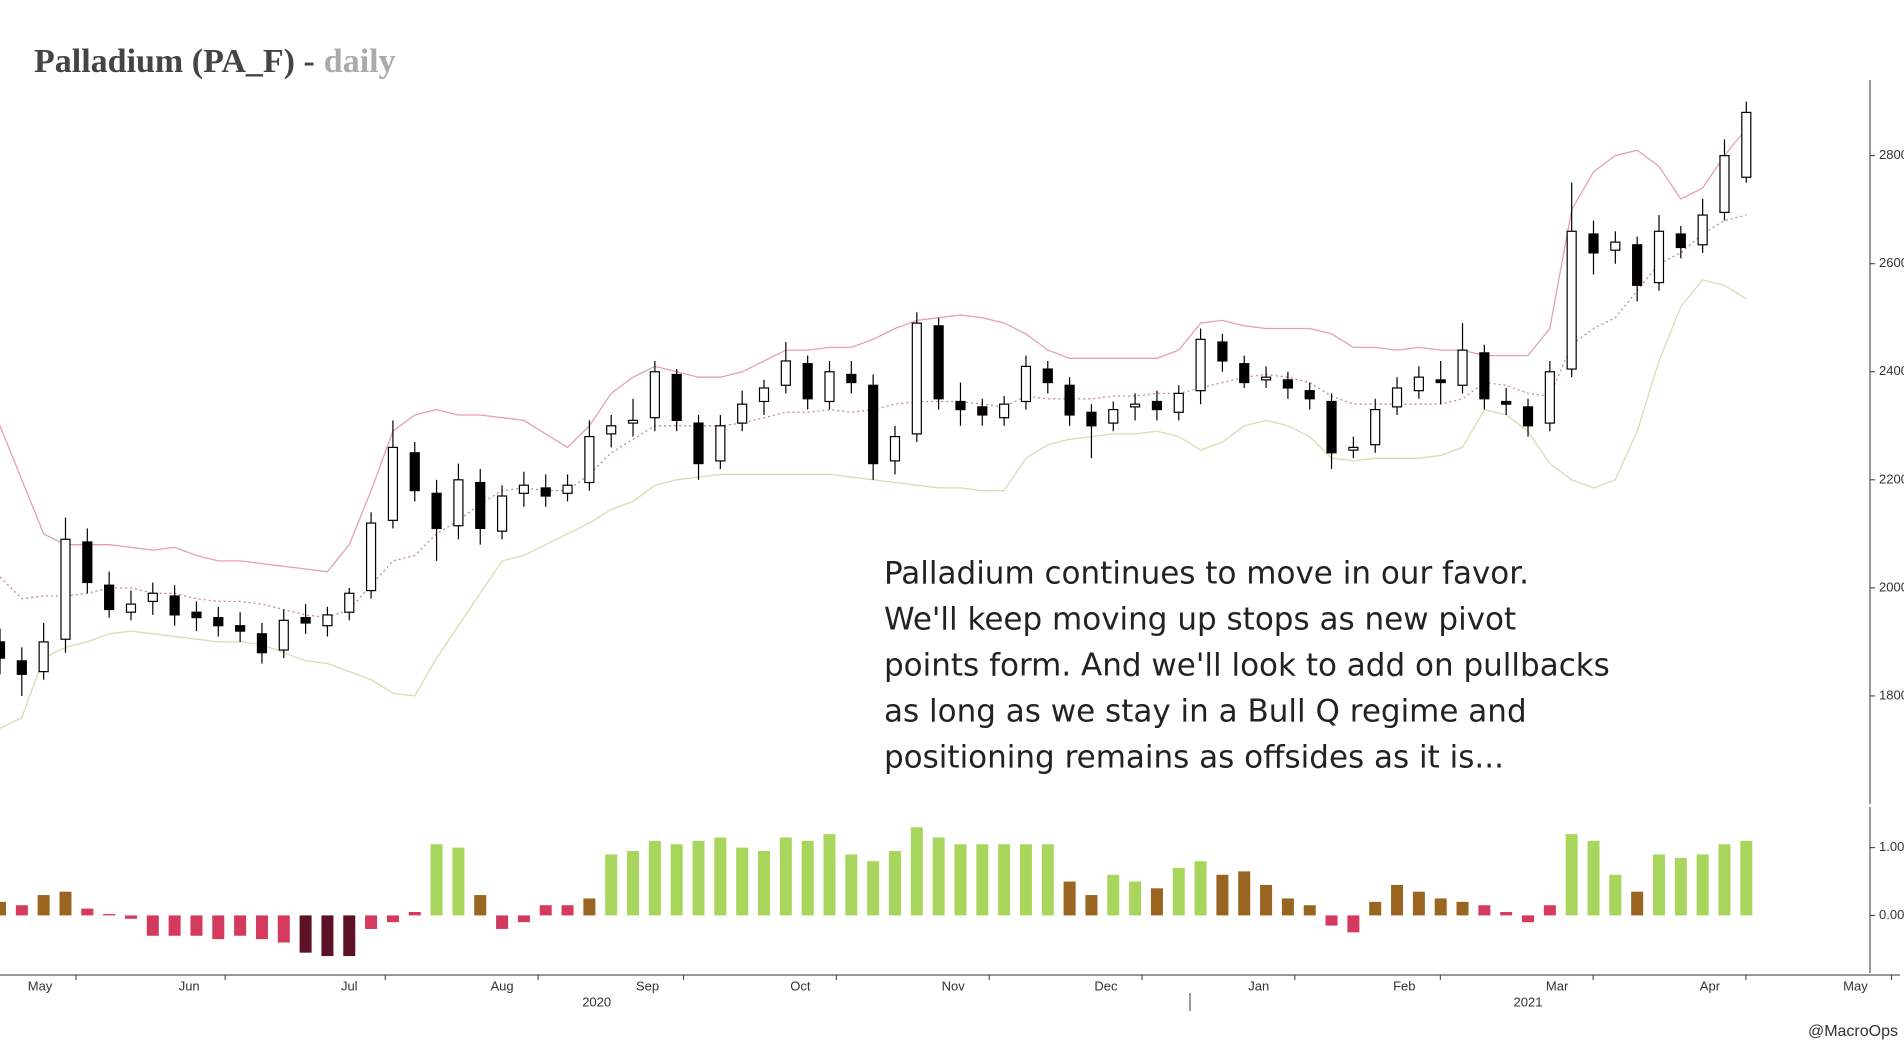 The width and height of the screenshot is (1904, 1052). I want to click on year-label: 2021, so click(1528, 1001).